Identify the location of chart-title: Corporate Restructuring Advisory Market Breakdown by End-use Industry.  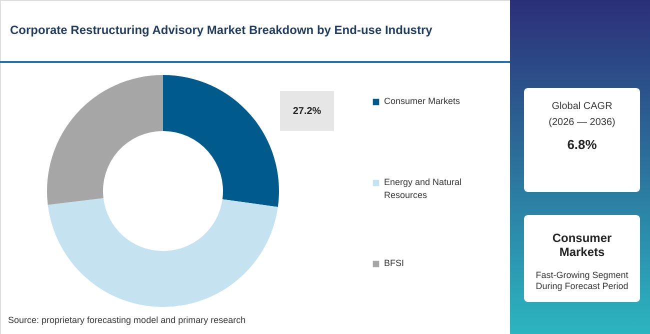
(221, 30).